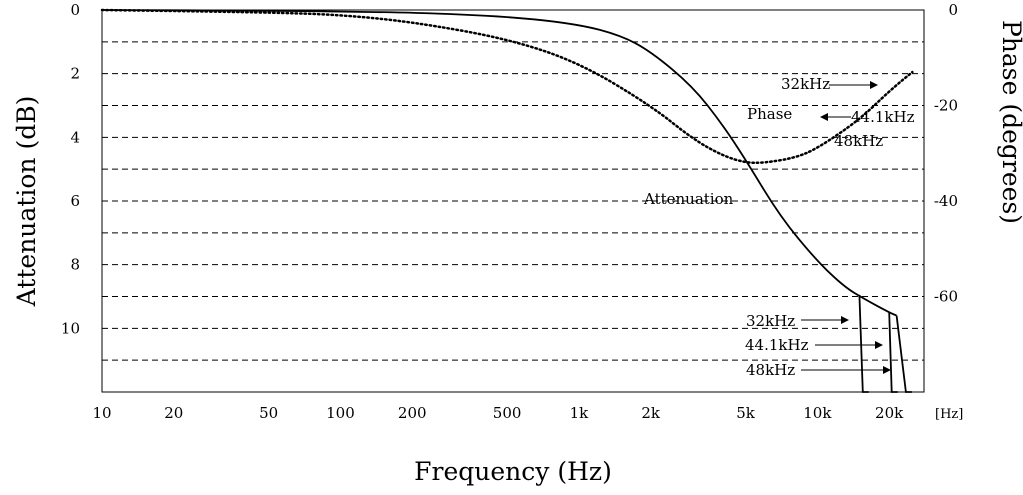  Describe the element at coordinates (889, 413) in the screenshot. I see `x-tick-label: 20k` at that location.